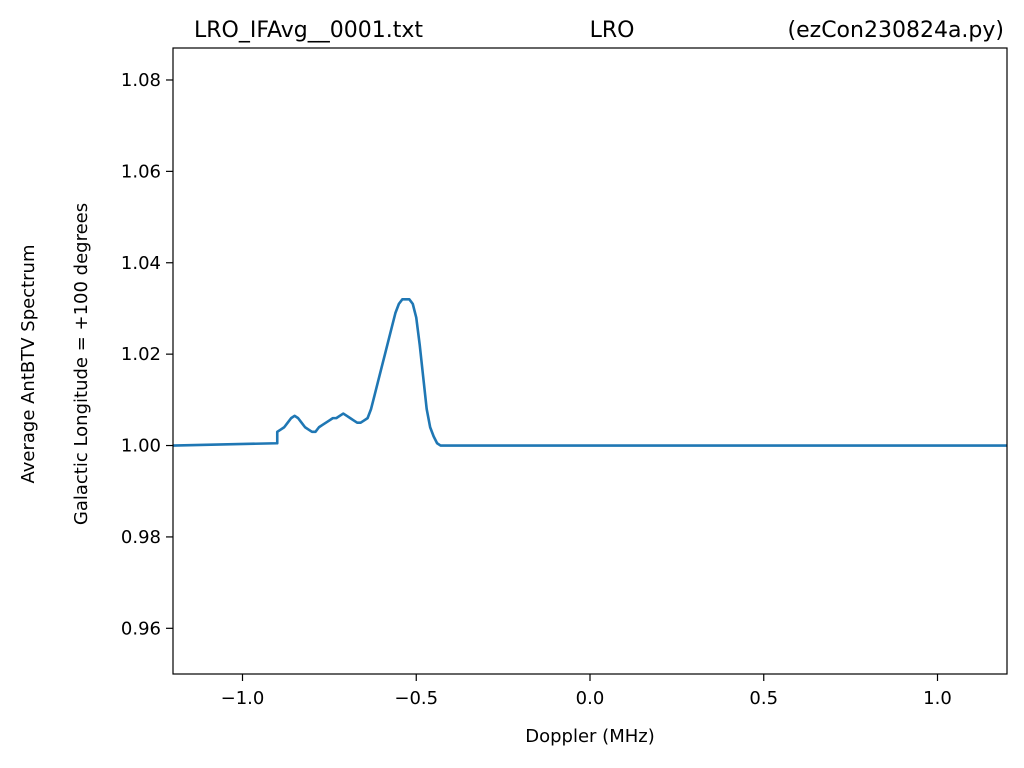  I want to click on y-tick-label: 1.04, so click(141, 263).